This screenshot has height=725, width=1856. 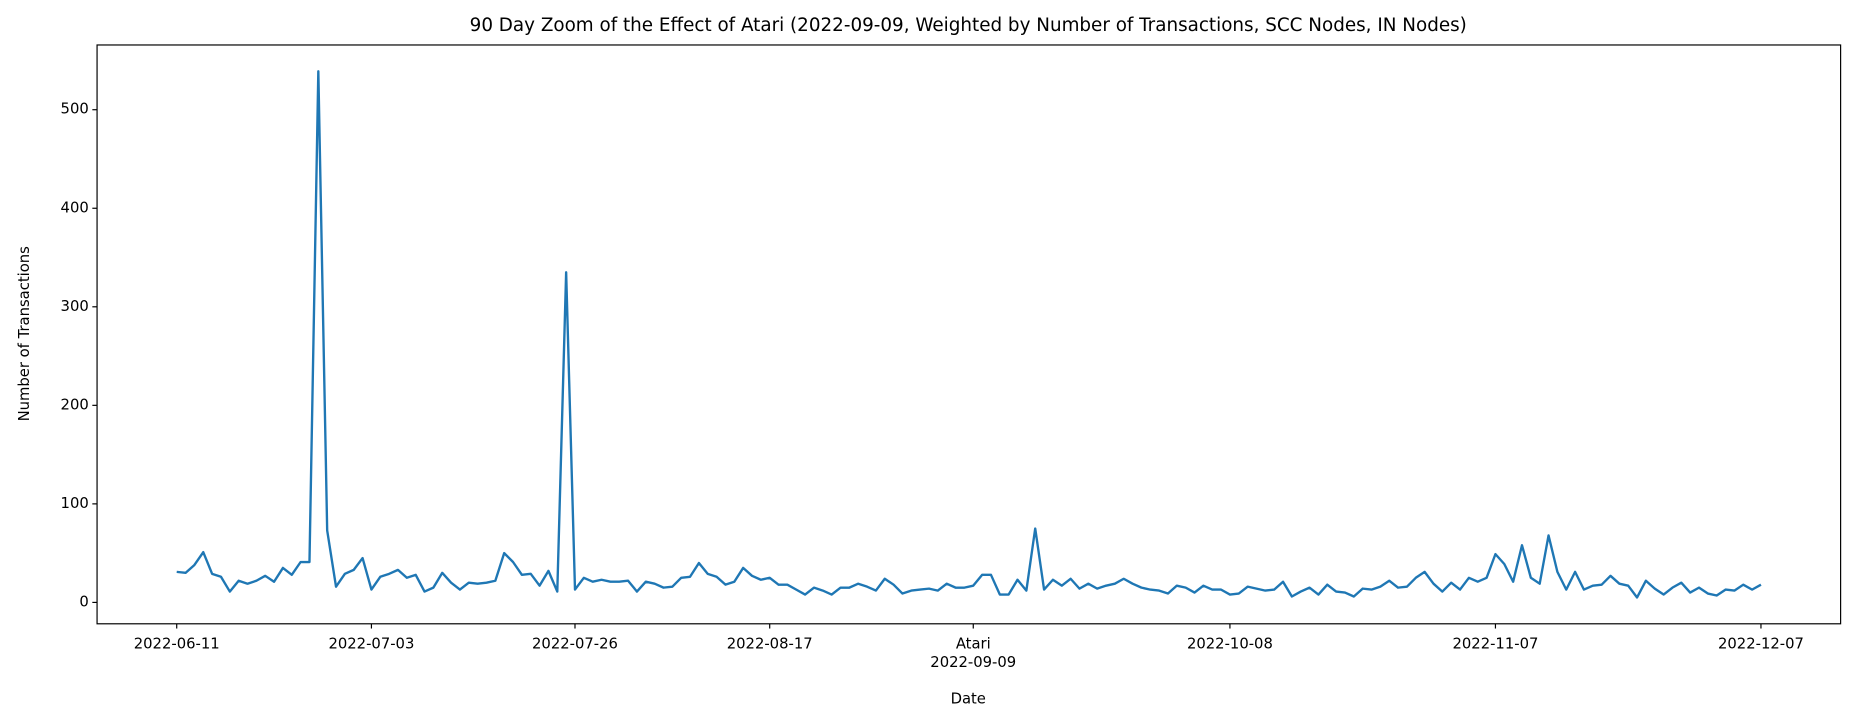 I want to click on x-tick-label: 2022-12-07, so click(x=1761, y=644).